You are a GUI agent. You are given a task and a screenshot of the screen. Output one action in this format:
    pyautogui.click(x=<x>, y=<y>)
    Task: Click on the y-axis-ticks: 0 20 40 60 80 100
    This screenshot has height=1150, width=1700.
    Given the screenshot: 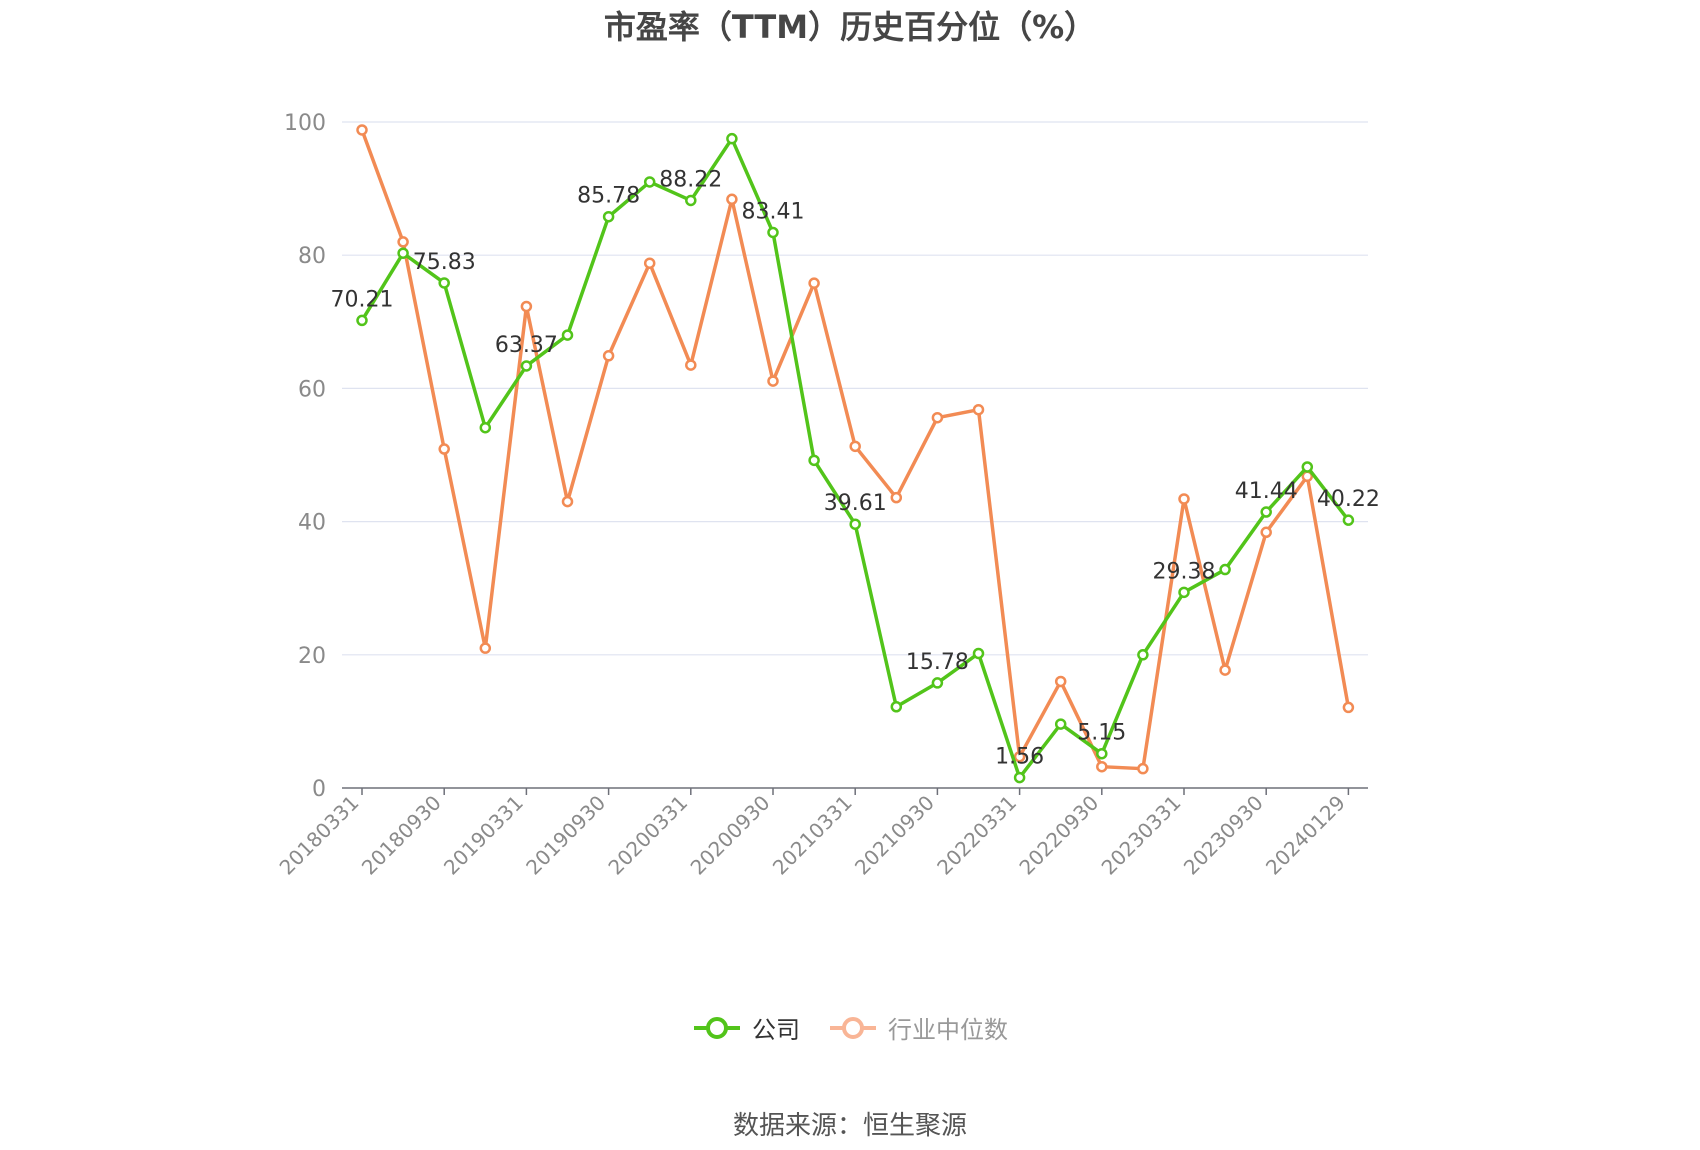 What is the action you would take?
    pyautogui.click(x=305, y=456)
    